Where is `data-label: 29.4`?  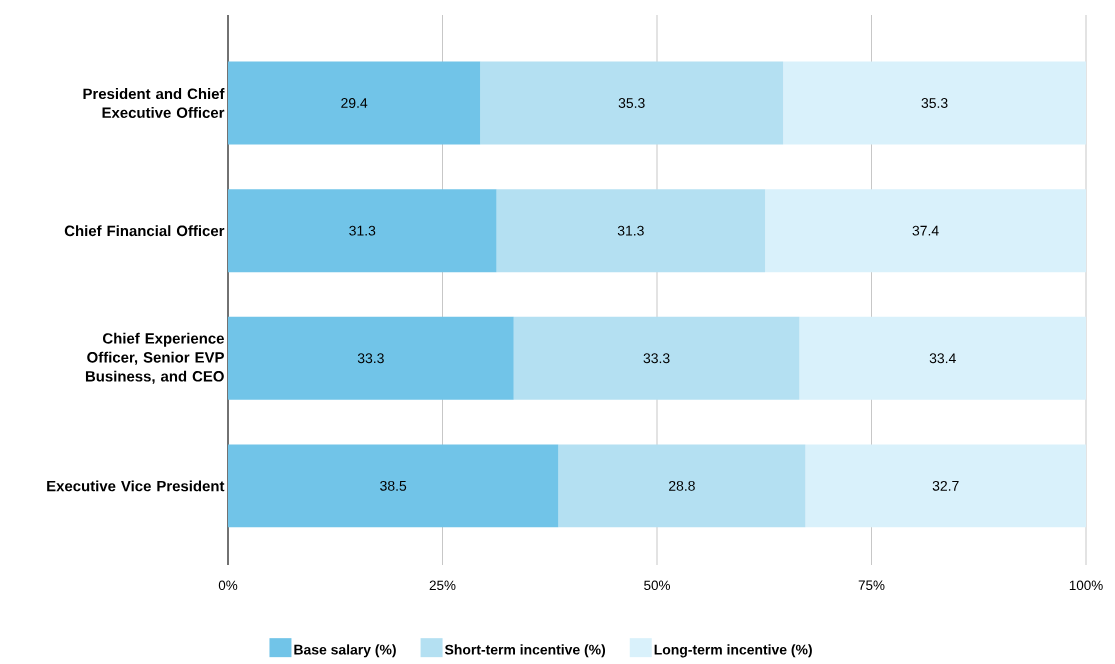 data-label: 29.4 is located at coordinates (354, 103).